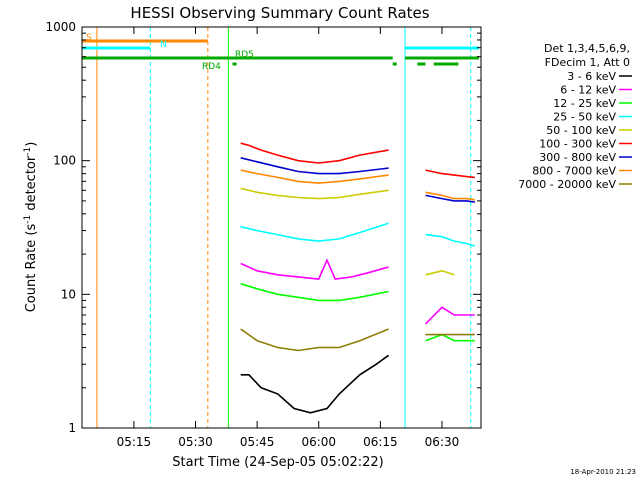 The width and height of the screenshot is (640, 480). What do you see at coordinates (577, 157) in the screenshot?
I see `legend-label-7: 300 - 800 keV` at bounding box center [577, 157].